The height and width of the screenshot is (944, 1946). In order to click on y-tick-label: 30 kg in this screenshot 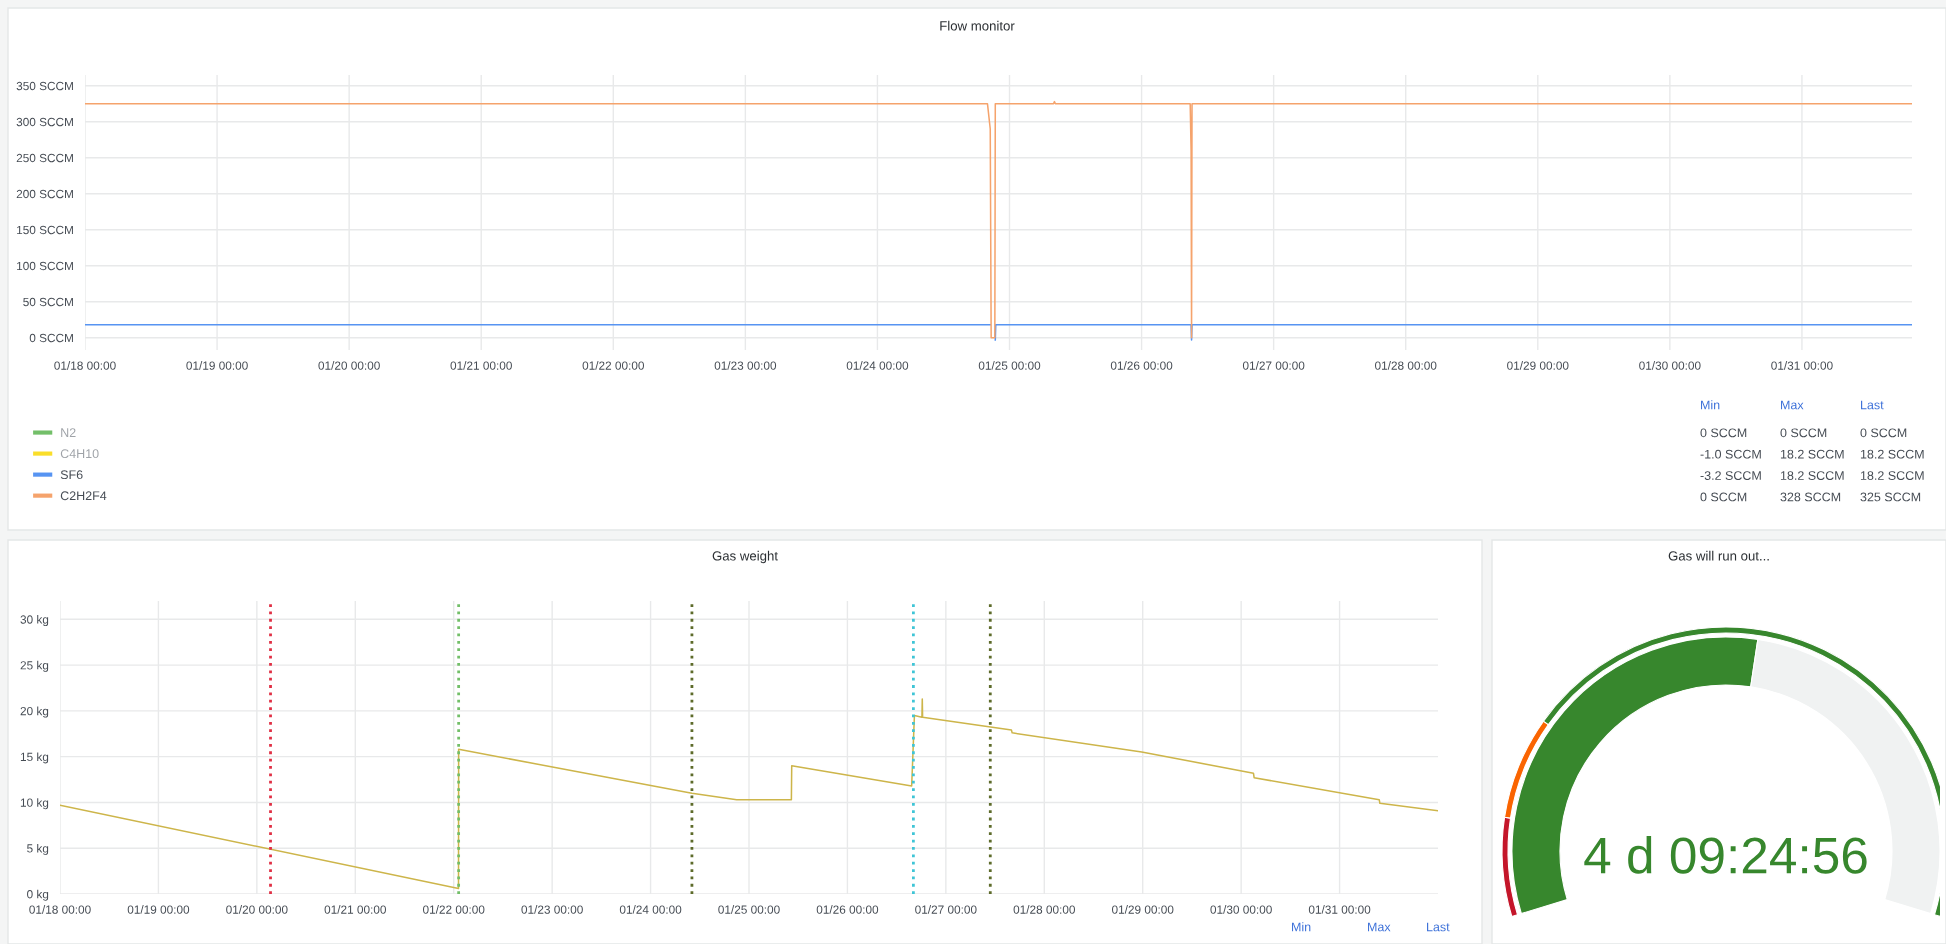, I will do `click(34, 621)`.